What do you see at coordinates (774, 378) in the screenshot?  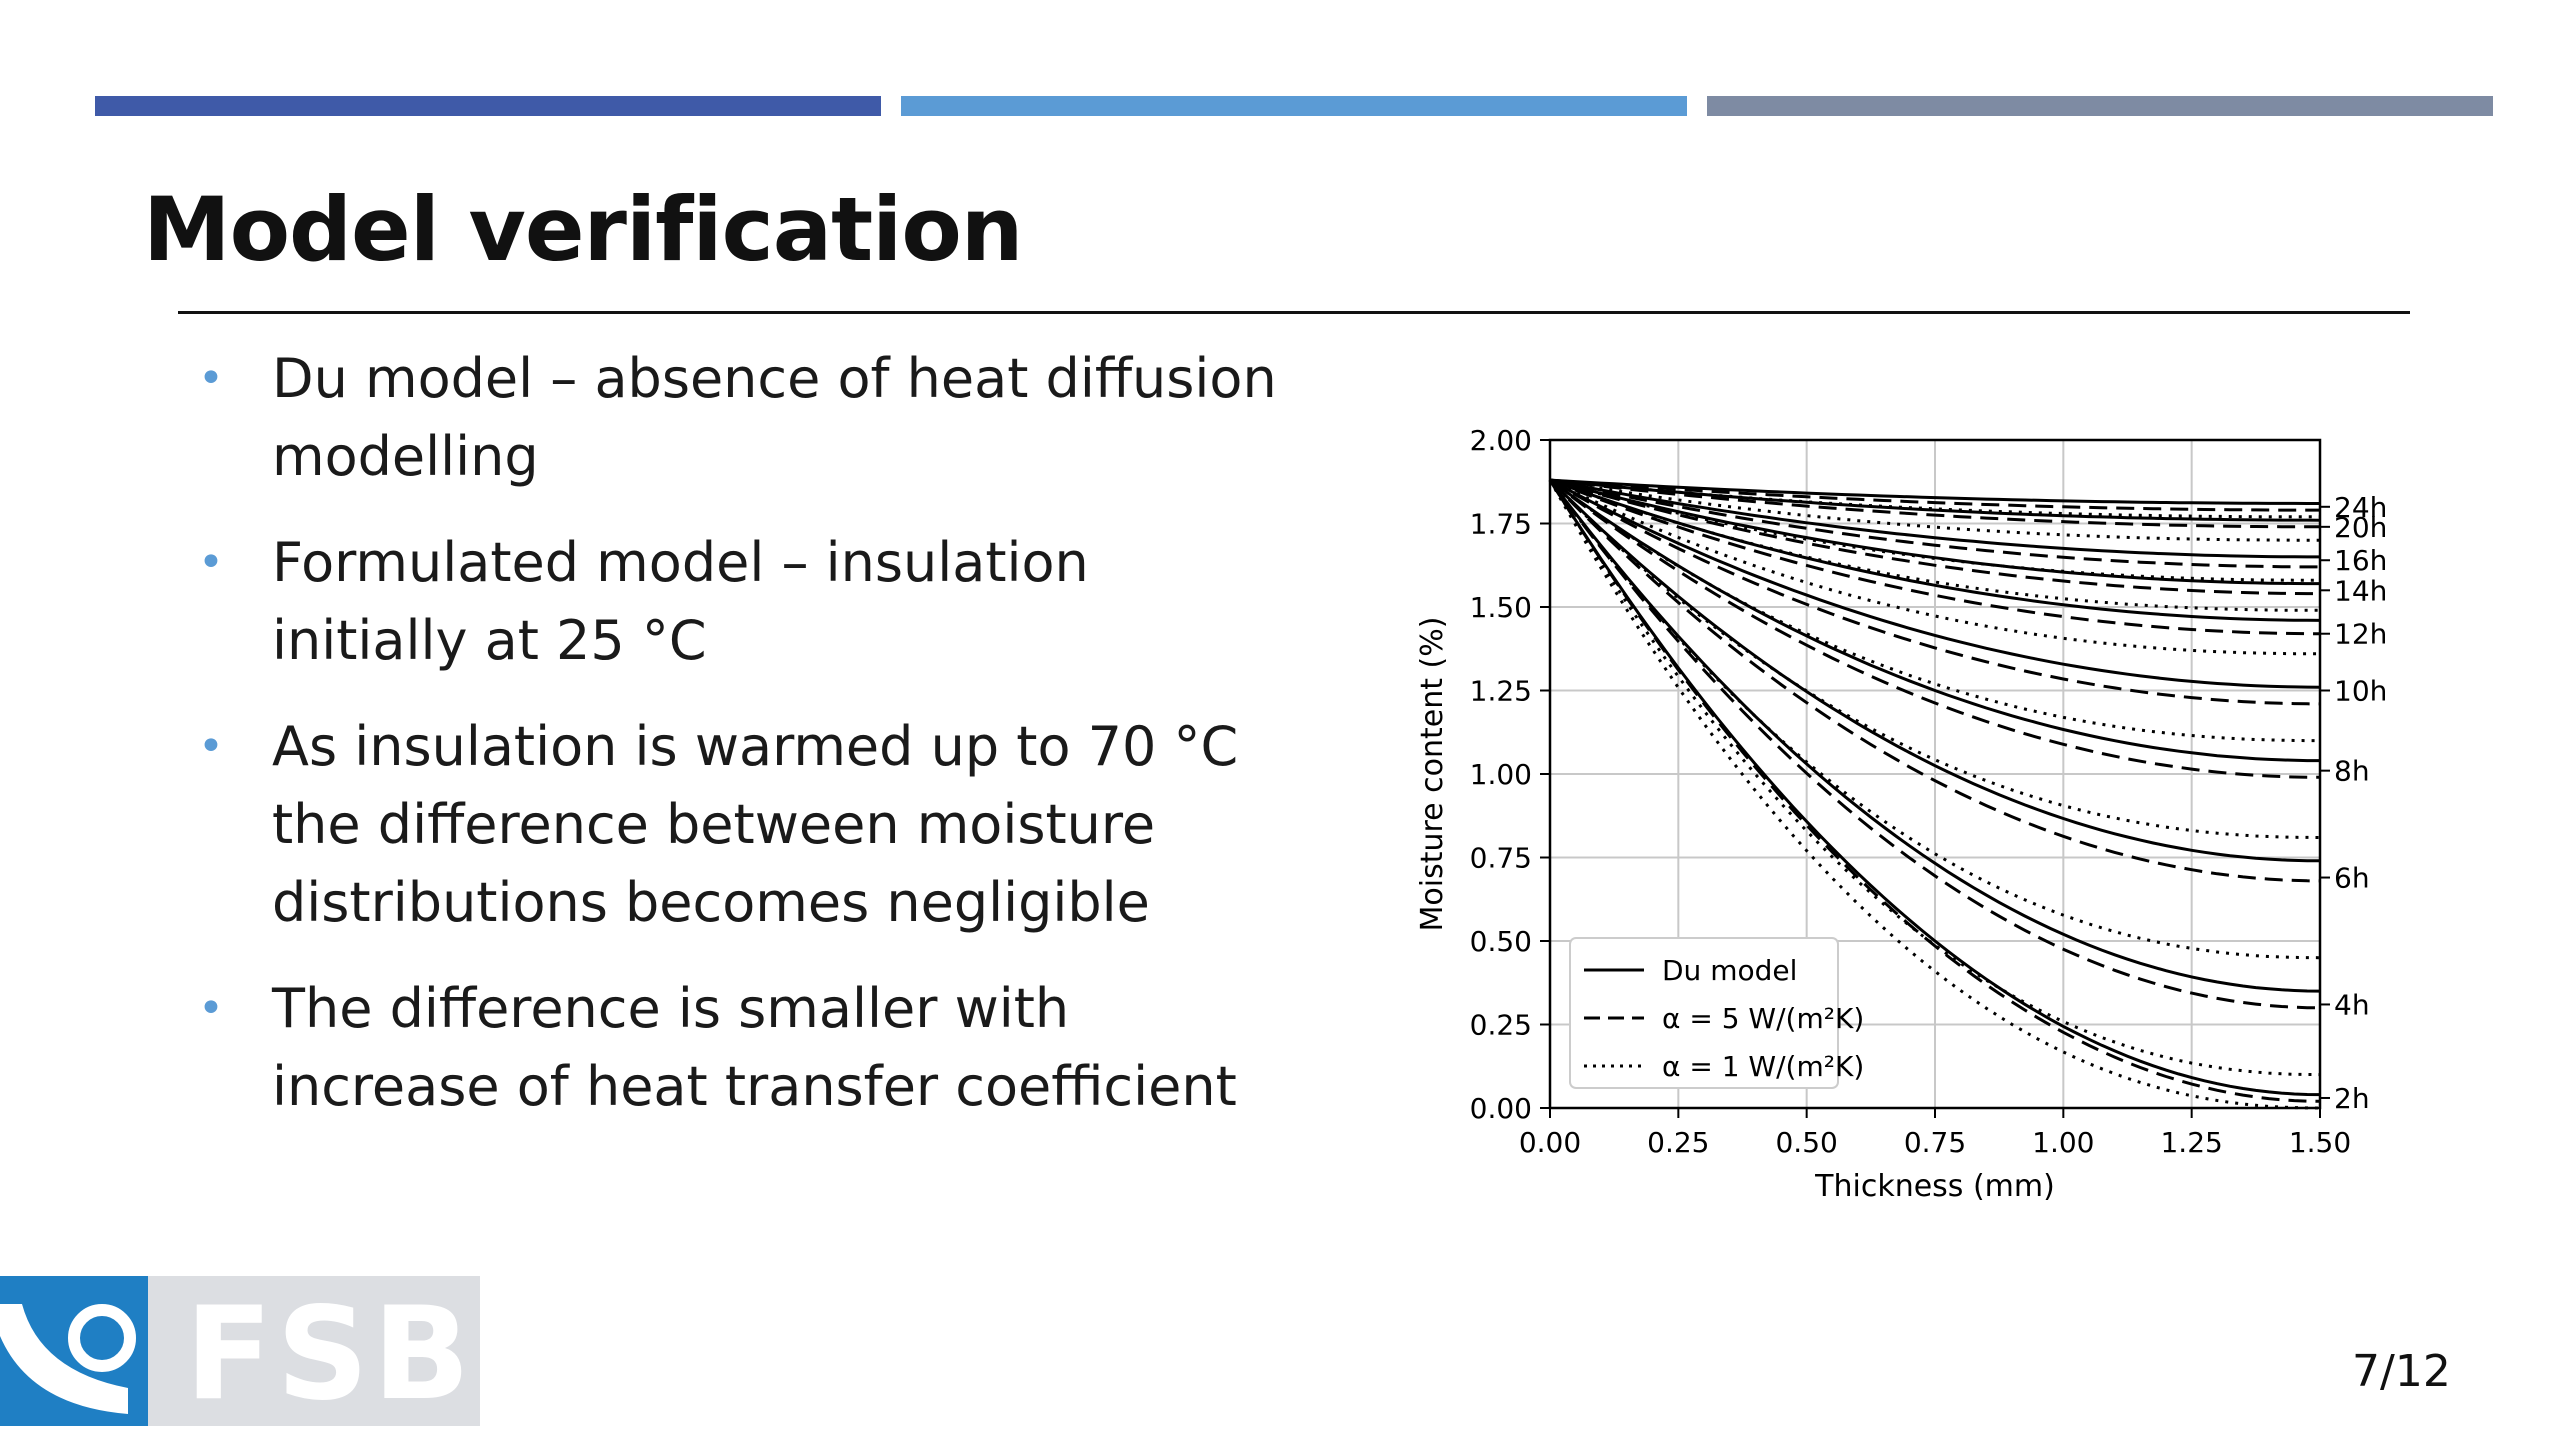 I see `bullet-line: Du model – absence of heat diffusion` at bounding box center [774, 378].